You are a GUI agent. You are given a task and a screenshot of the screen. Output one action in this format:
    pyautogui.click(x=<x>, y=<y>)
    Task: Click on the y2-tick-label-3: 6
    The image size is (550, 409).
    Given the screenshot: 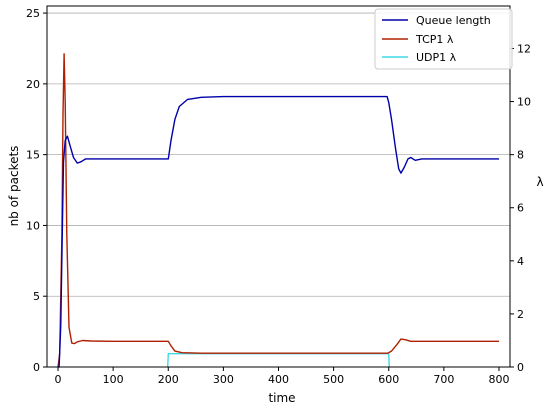 What is the action you would take?
    pyautogui.click(x=520, y=208)
    